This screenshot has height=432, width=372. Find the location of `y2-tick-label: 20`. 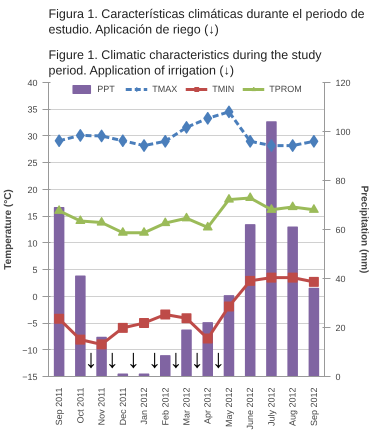

y2-tick-label: 20 is located at coordinates (341, 328).